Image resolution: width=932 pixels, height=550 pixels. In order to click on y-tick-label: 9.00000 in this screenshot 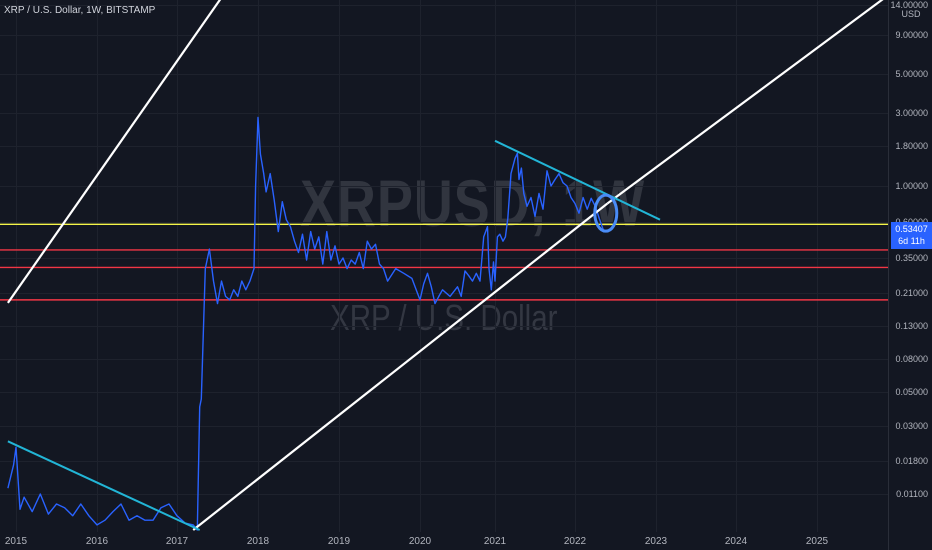, I will do `click(911, 35)`.